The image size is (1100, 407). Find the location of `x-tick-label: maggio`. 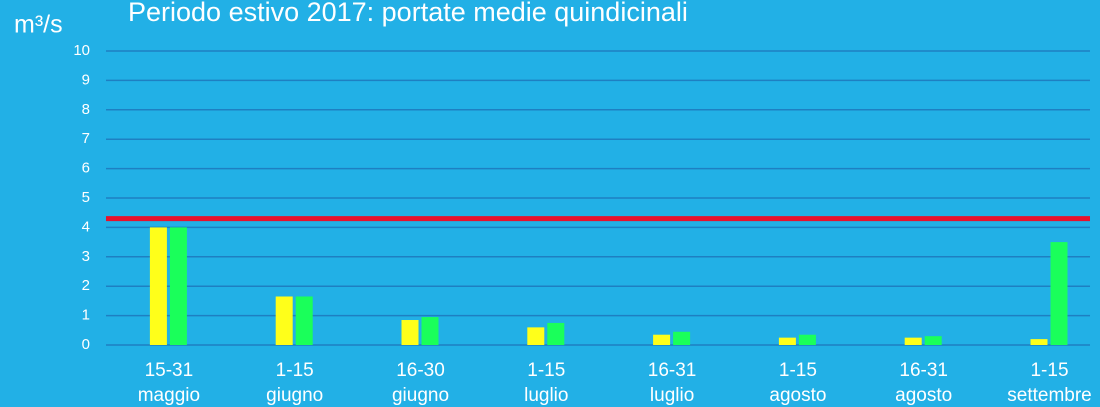

x-tick-label: maggio is located at coordinates (169, 395).